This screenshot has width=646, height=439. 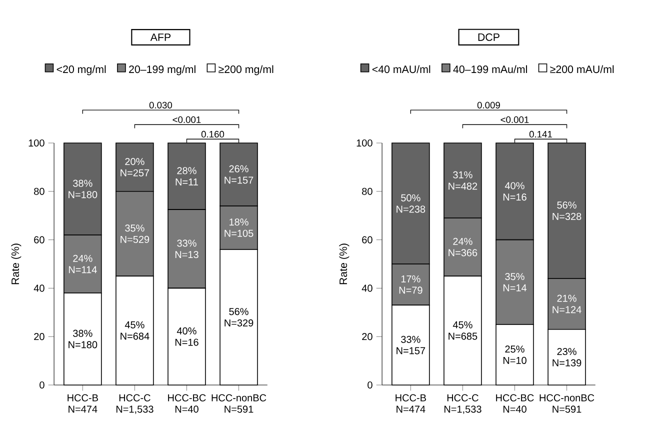 I want to click on data-label: 20% N=257, so click(x=135, y=167).